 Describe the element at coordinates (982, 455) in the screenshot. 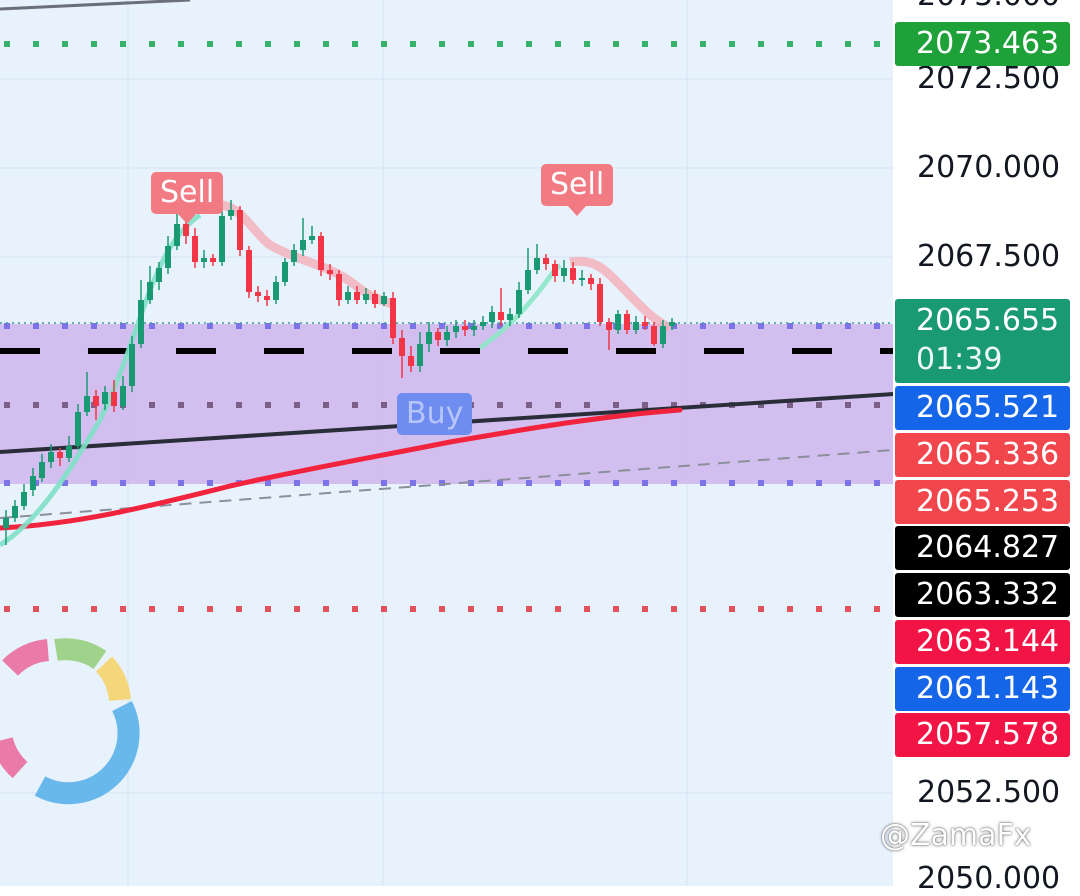

I see `price-tag-red-1: 2065.336` at that location.